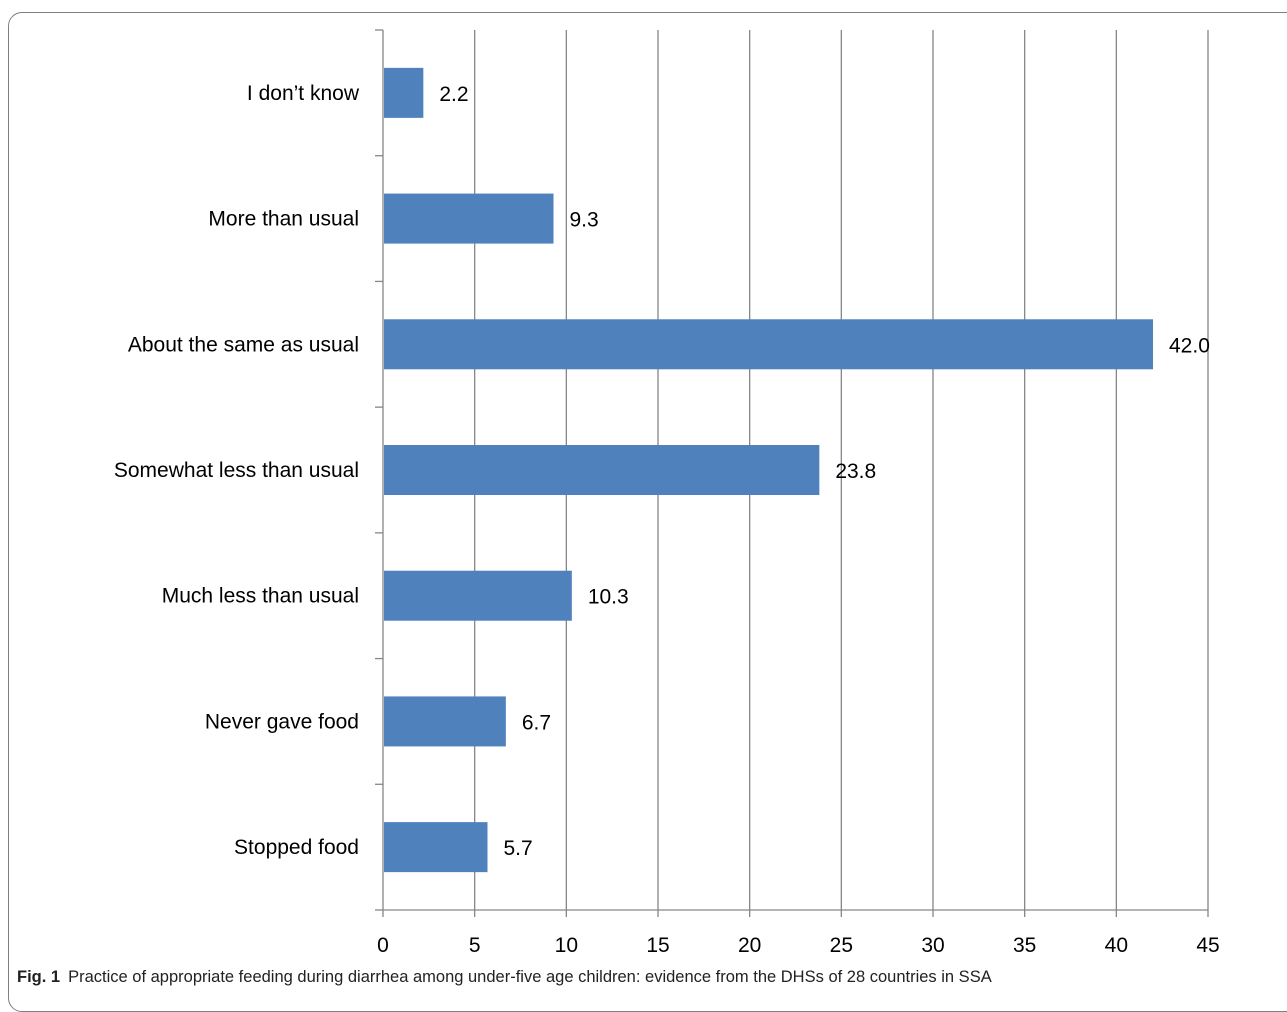  Describe the element at coordinates (296, 847) in the screenshot. I see `category-label-6: Stopped food` at that location.